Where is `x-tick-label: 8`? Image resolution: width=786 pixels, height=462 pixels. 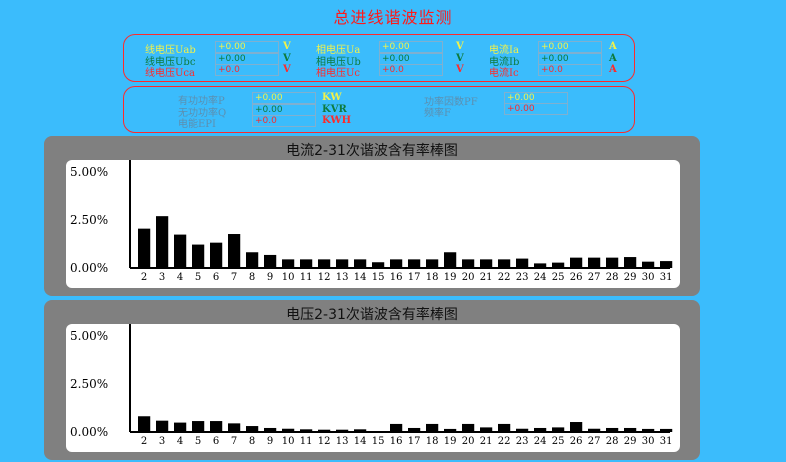 x-tick-label: 8 is located at coordinates (252, 277).